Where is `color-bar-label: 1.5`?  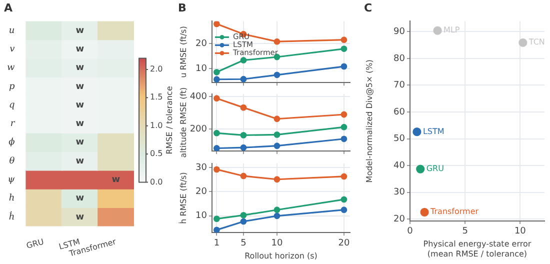
color-bar-label: 1.5 is located at coordinates (156, 97).